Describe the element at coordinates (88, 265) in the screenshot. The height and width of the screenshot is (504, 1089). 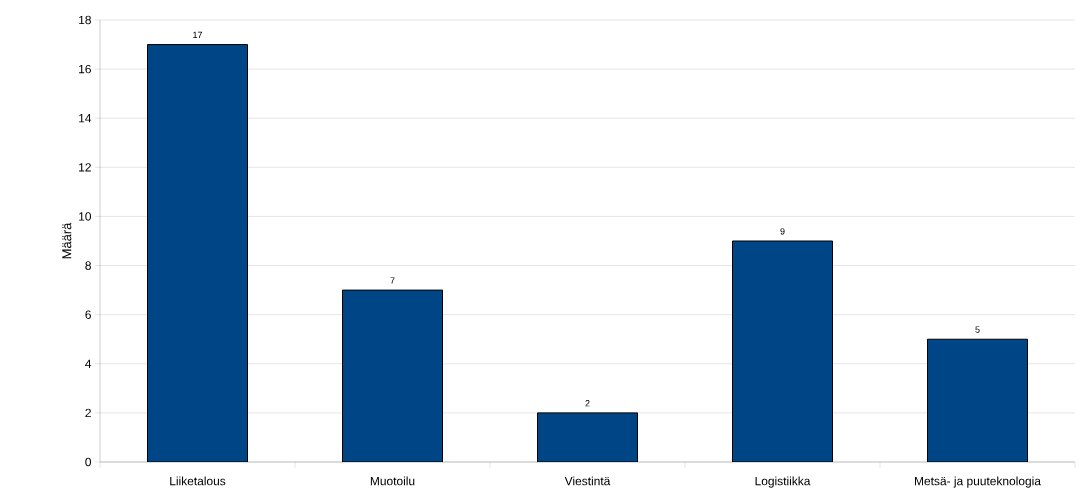
I see `y-tick-label: 8` at that location.